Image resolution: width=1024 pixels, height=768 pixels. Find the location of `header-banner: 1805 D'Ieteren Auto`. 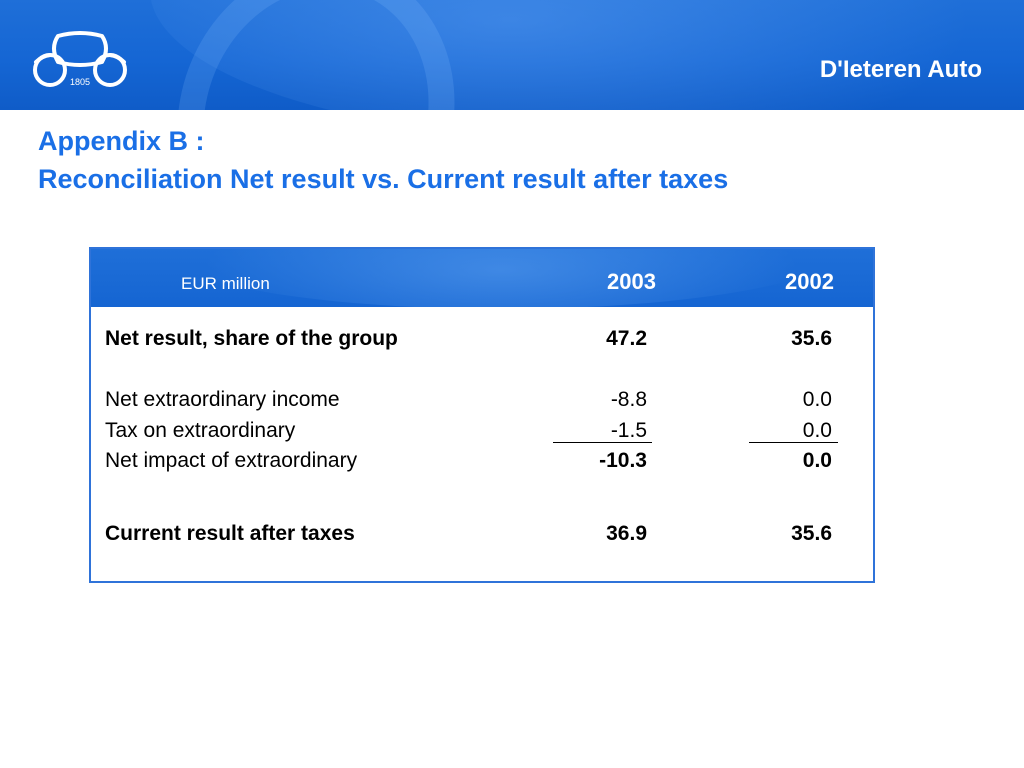

header-banner: 1805 D'Ieteren Auto is located at coordinates (512, 55).